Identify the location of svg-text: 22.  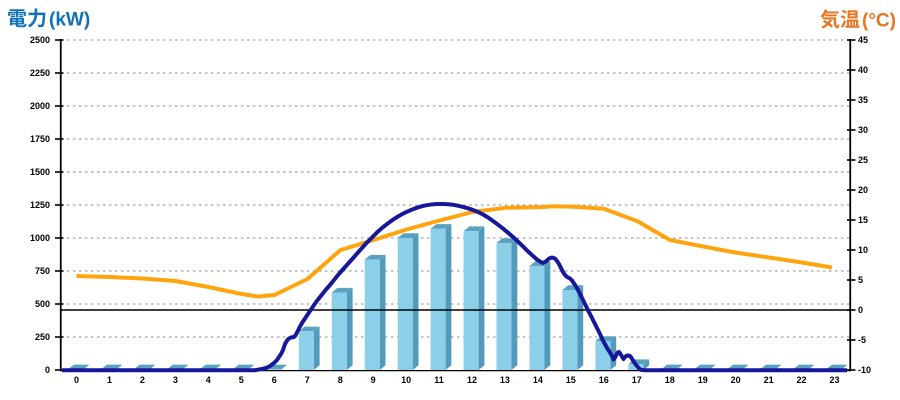
(801, 380).